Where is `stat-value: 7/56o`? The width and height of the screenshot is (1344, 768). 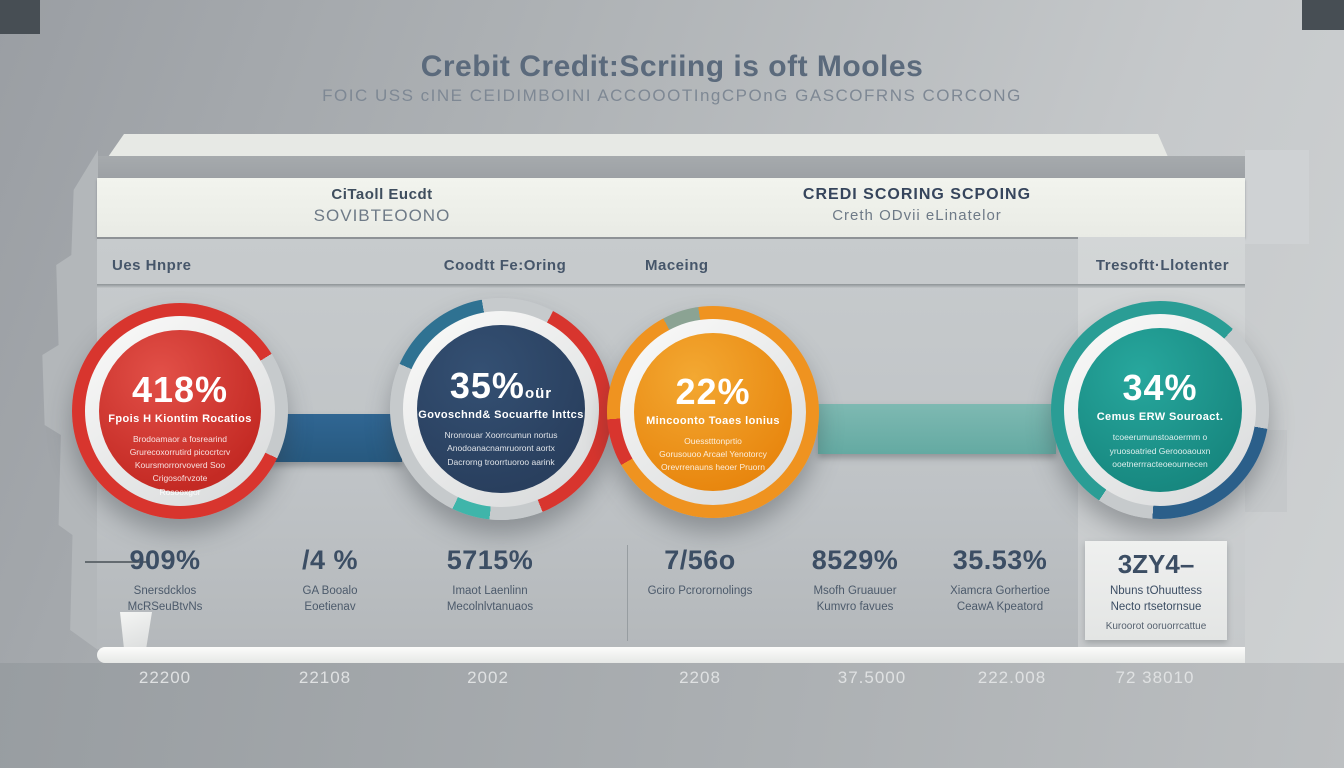 stat-value: 7/56o is located at coordinates (700, 560).